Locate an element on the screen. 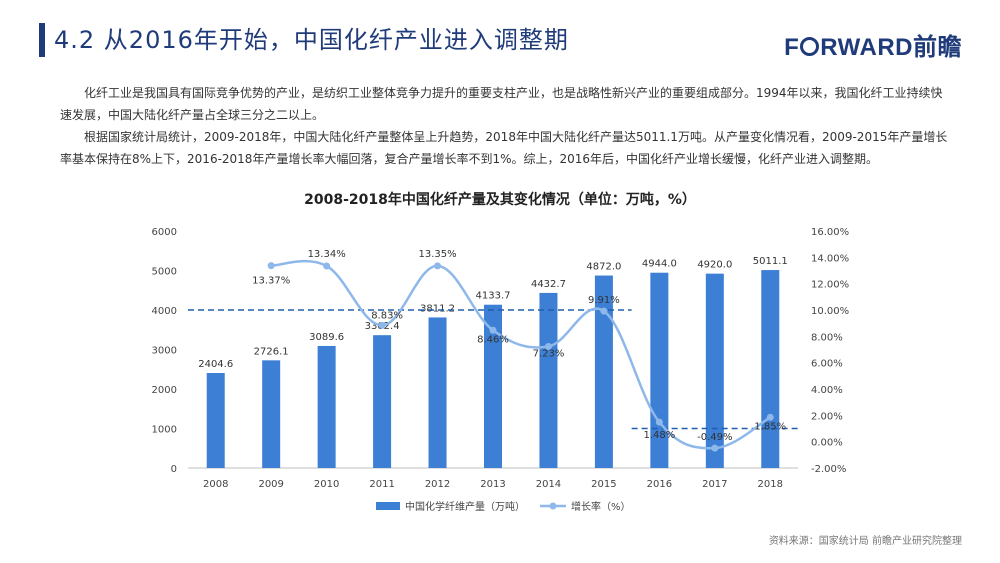 Image resolution: width=1000 pixels, height=563 pixels. x-tick-label: 2009 is located at coordinates (270, 484).